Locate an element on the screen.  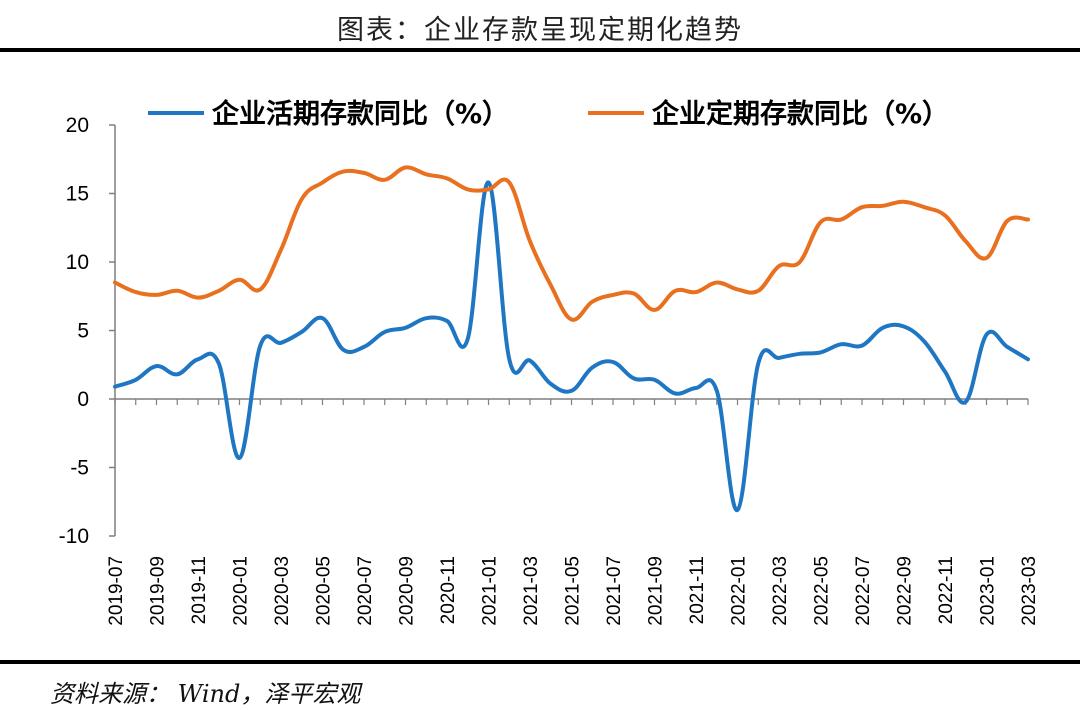
bottom-rule is located at coordinates (540, 662).